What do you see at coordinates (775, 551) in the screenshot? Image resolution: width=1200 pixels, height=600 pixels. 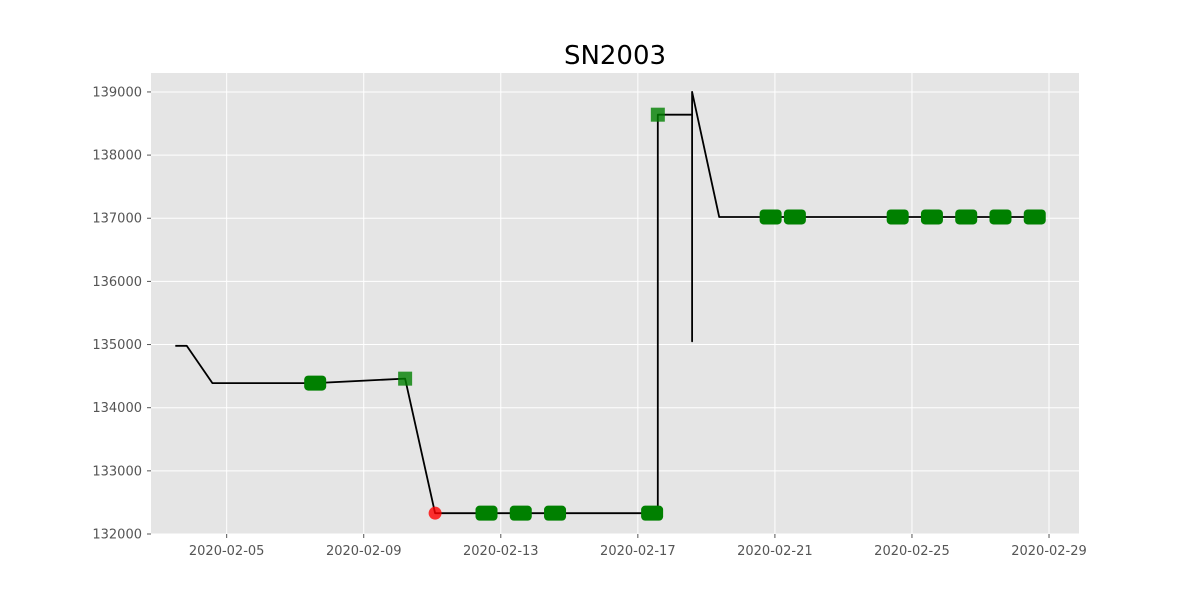 I see `x-tick-label: 2020-02-21` at bounding box center [775, 551].